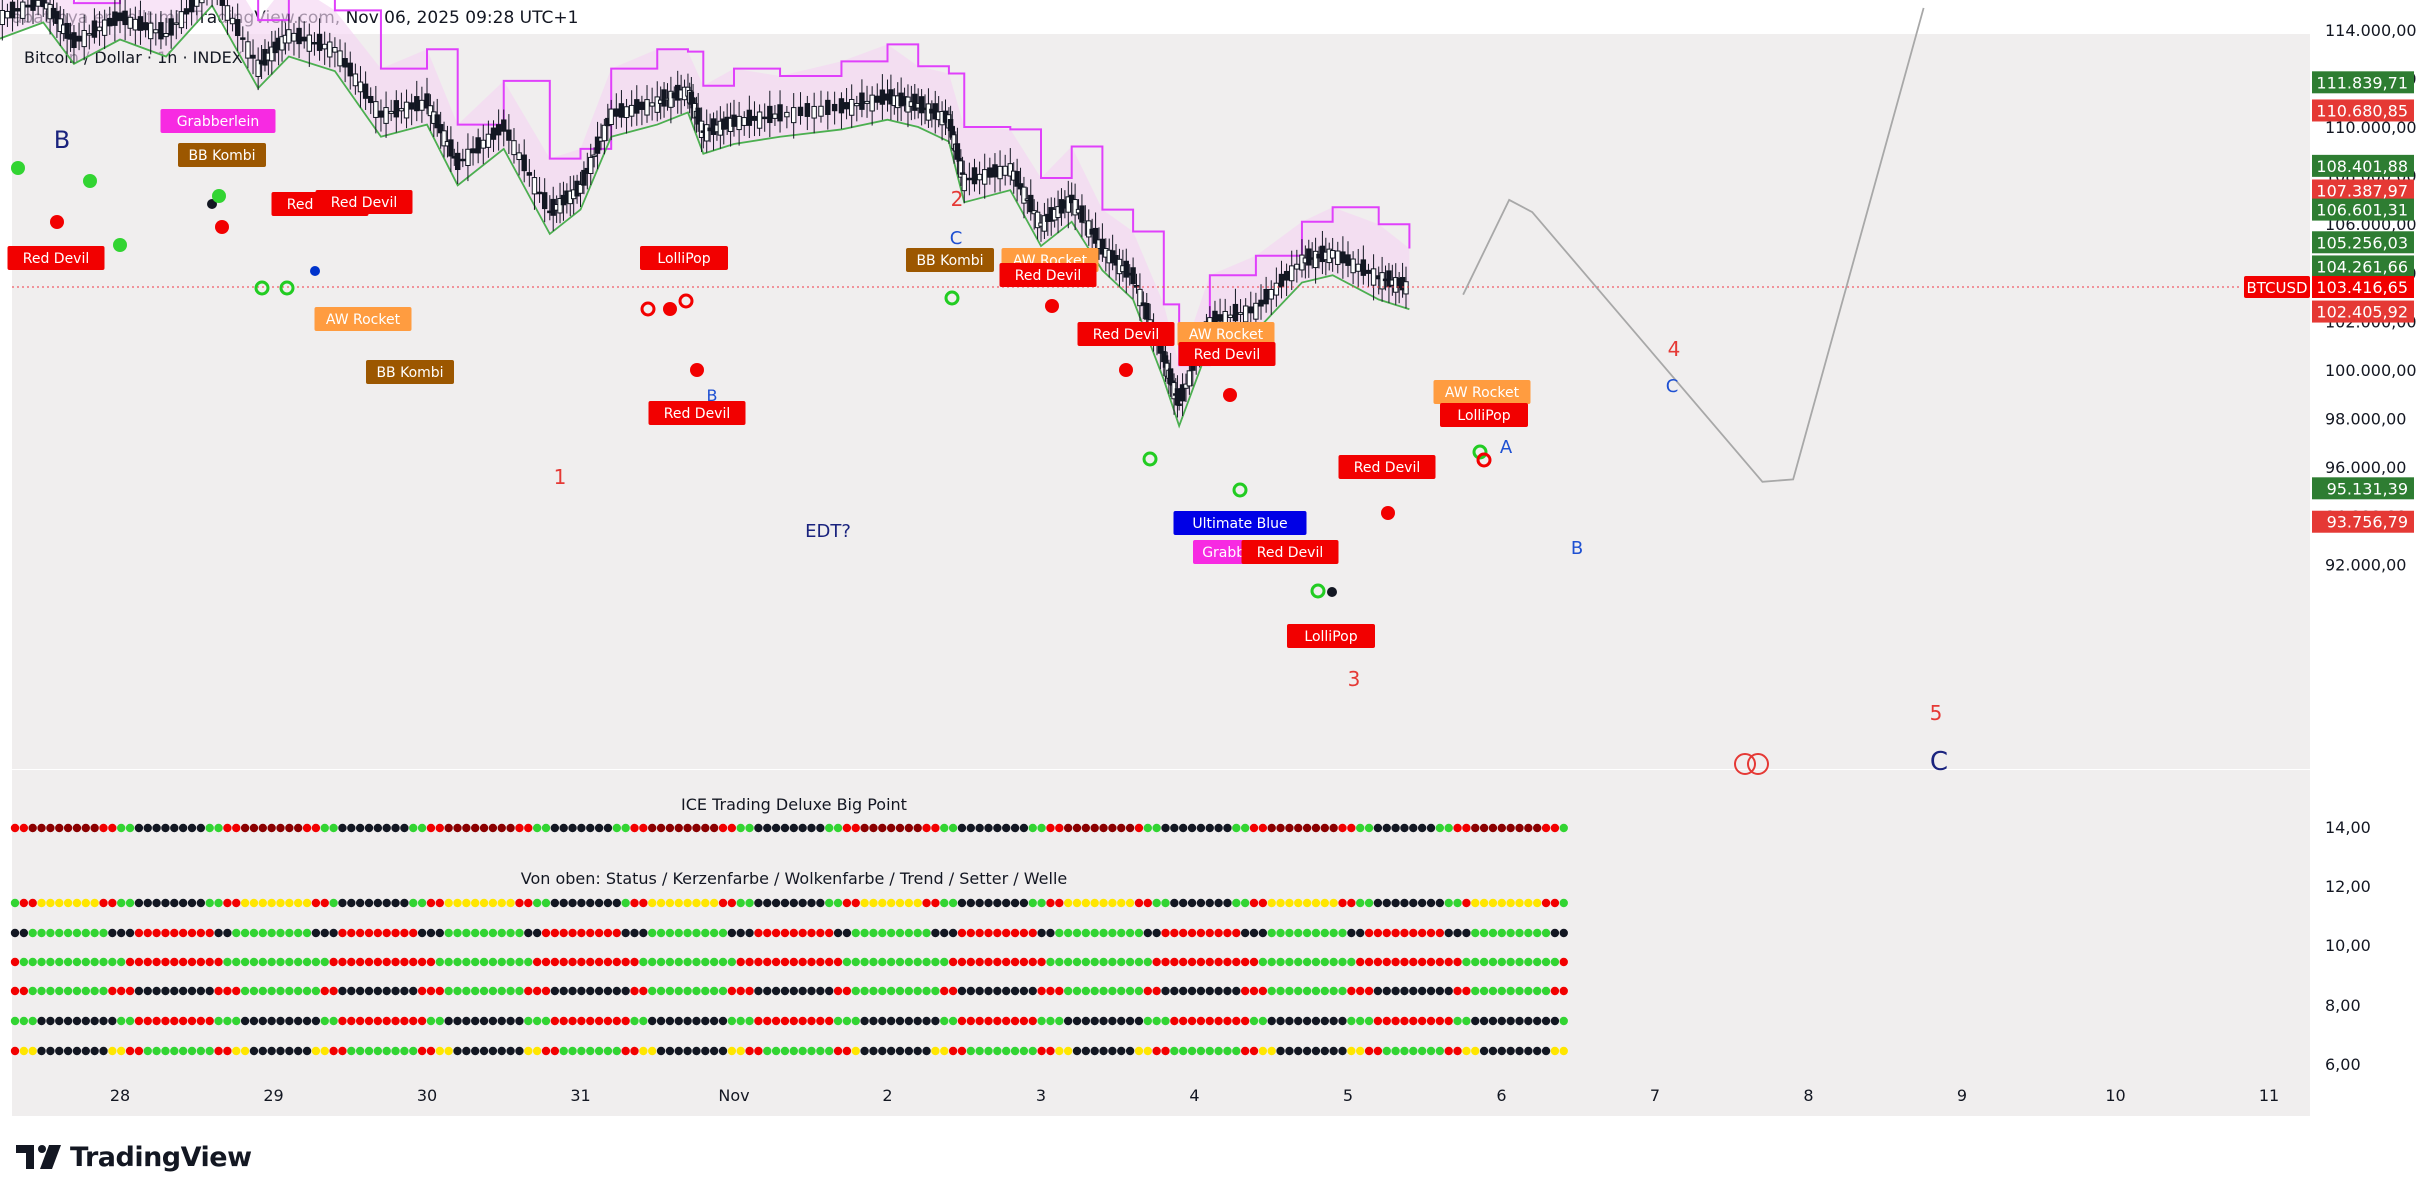  I want to click on signal-label-text: Red Devil, so click(1290, 553).